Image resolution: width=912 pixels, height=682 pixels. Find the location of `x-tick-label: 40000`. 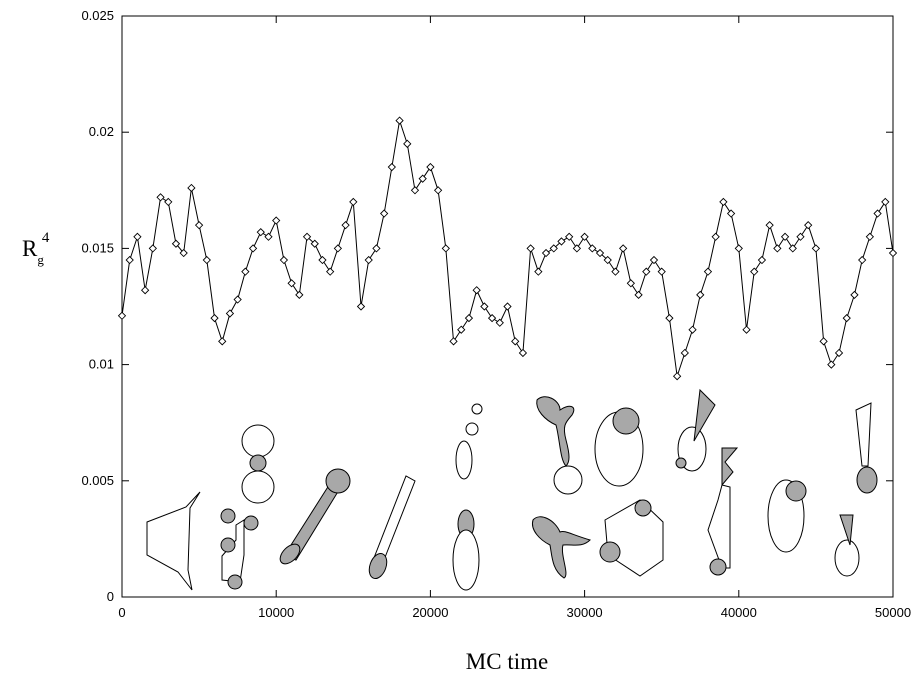

x-tick-label: 40000 is located at coordinates (739, 612).